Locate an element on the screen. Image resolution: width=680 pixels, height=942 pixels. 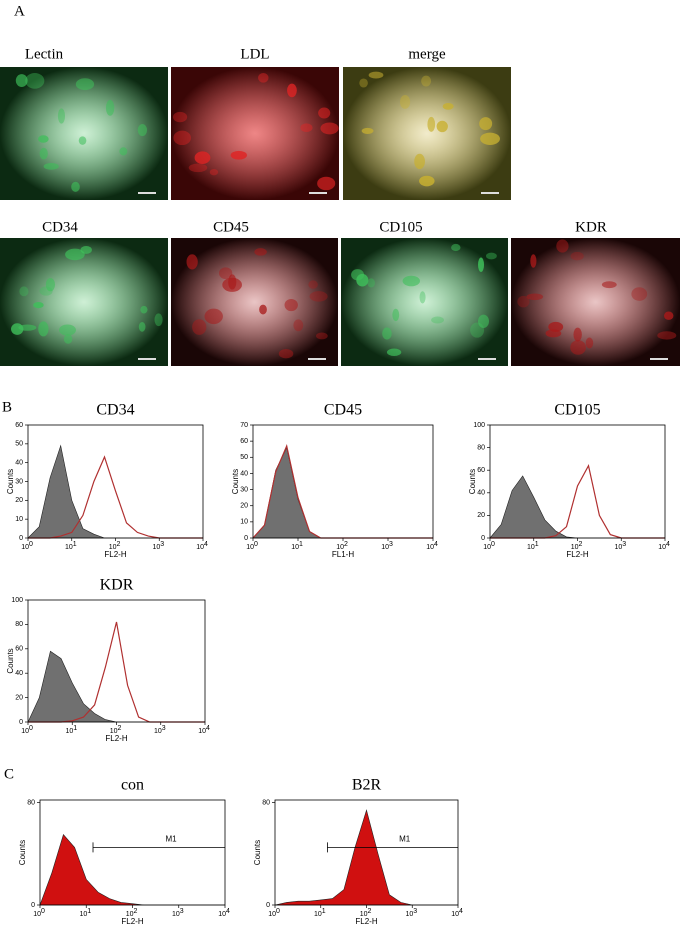
y-tick-label: 30 is located at coordinates (244, 489).